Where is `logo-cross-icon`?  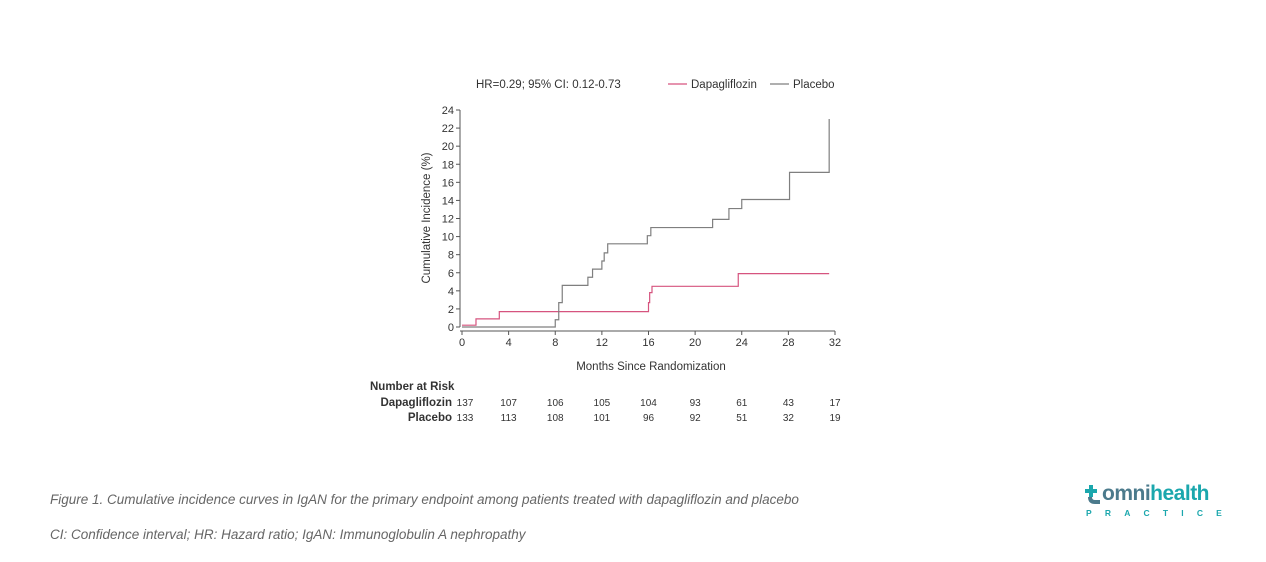
logo-cross-icon is located at coordinates (1092, 494).